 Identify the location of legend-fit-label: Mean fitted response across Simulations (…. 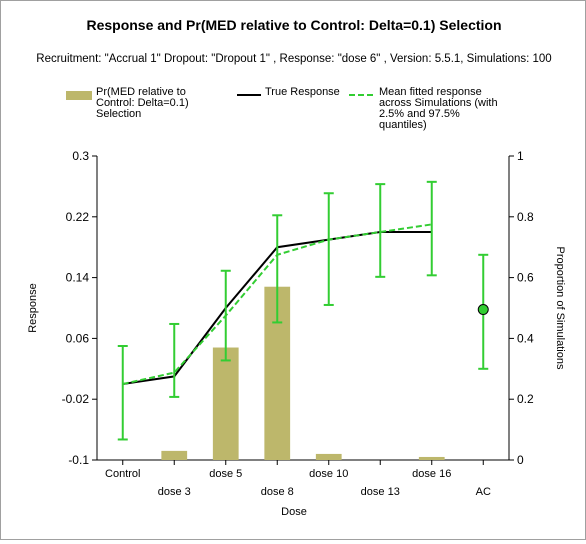
(438, 108).